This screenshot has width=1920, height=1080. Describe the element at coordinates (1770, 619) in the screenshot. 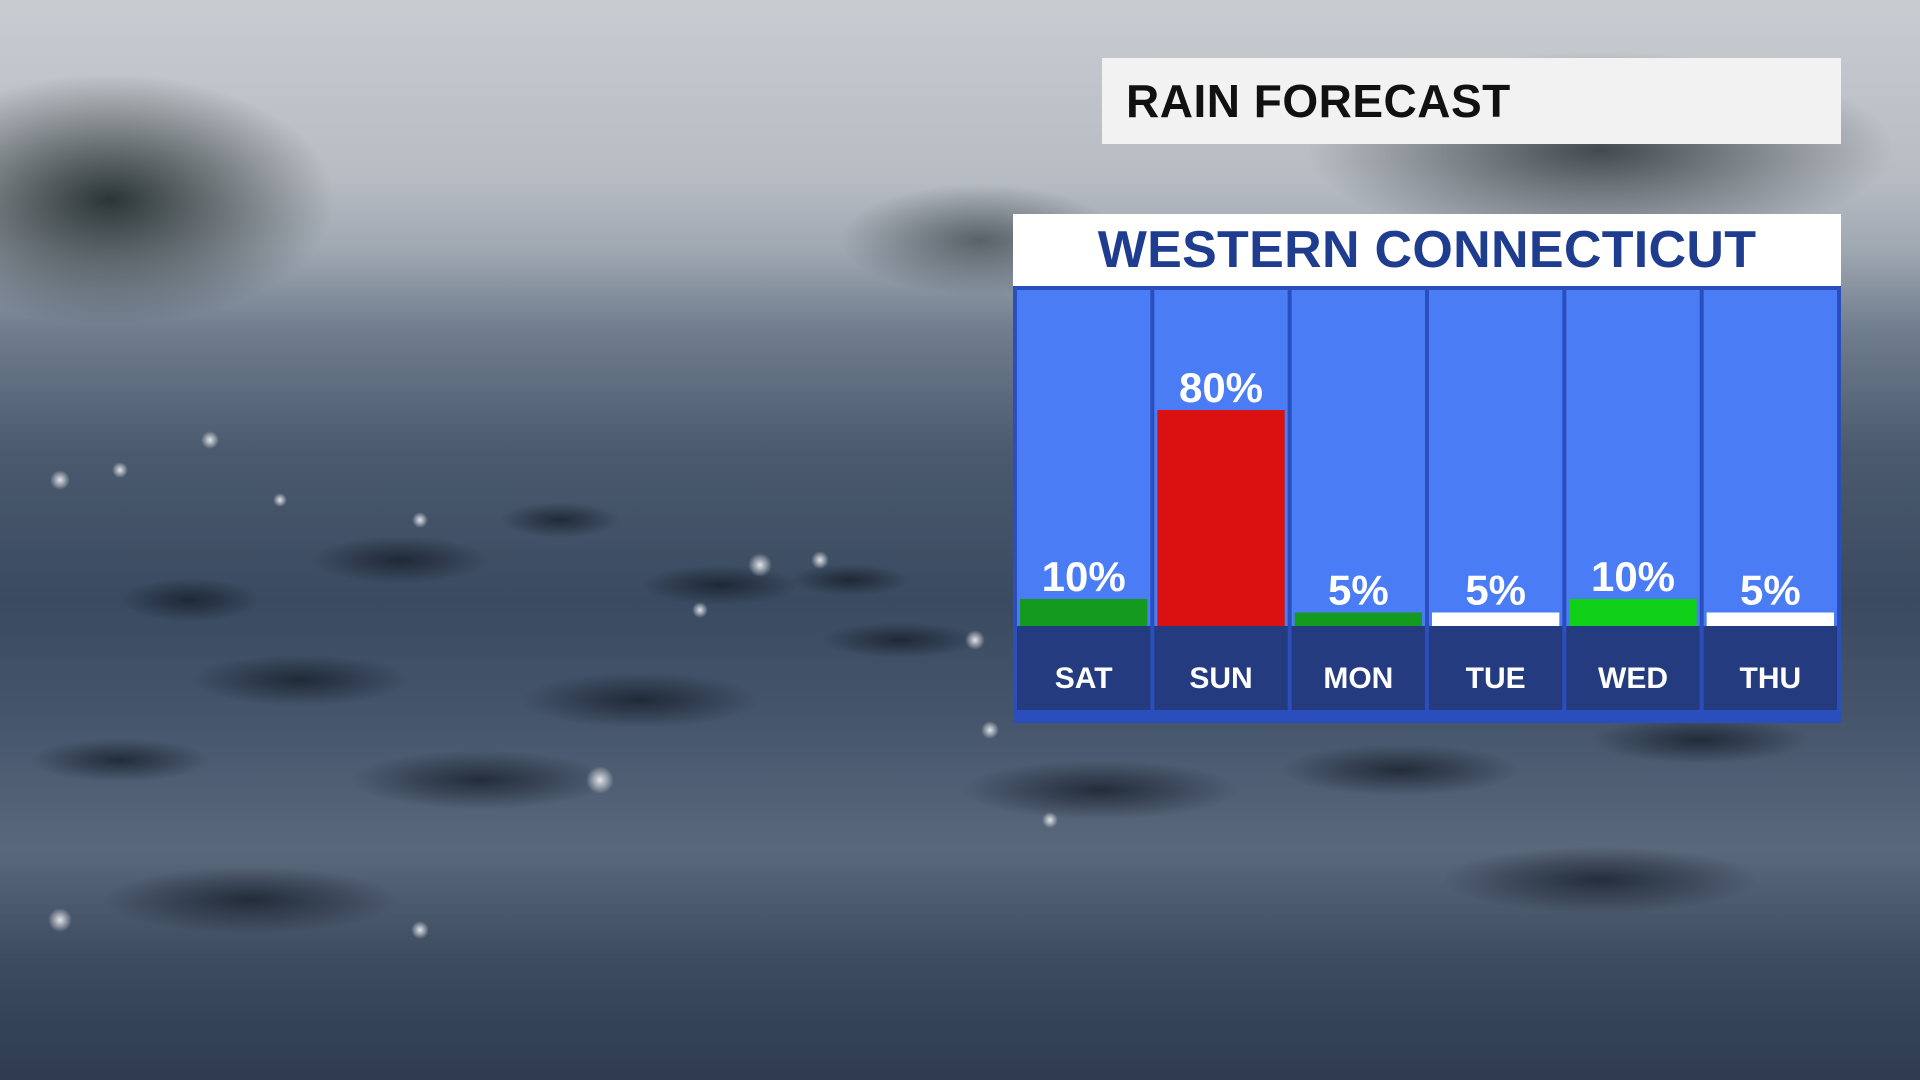

I see `bar-thu` at that location.